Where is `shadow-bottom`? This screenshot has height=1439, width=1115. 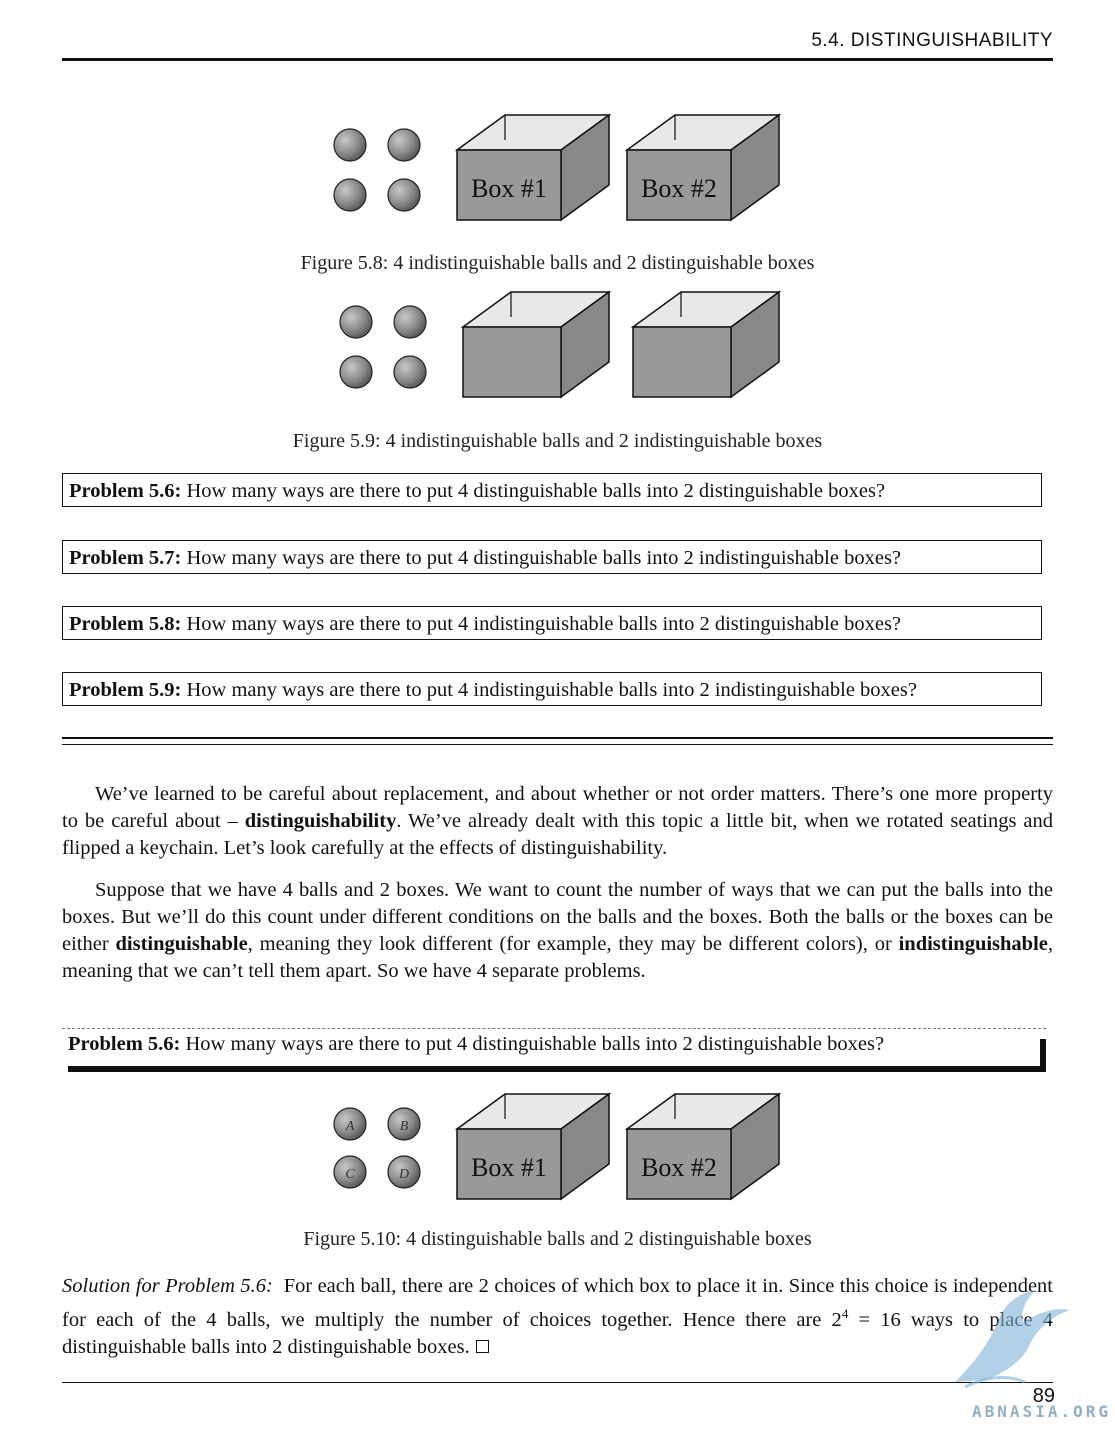 shadow-bottom is located at coordinates (557, 1069).